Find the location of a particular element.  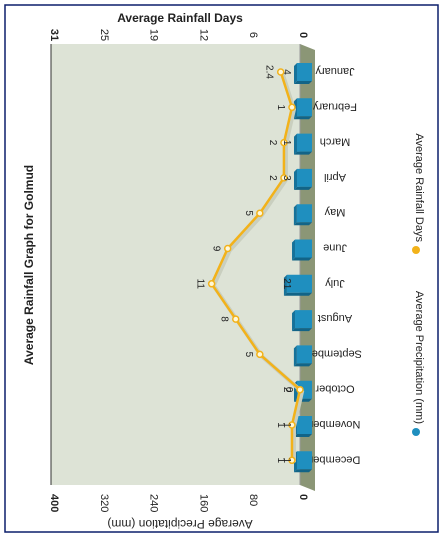

rainfall-days-label: 9 is located at coordinates (216, 249).